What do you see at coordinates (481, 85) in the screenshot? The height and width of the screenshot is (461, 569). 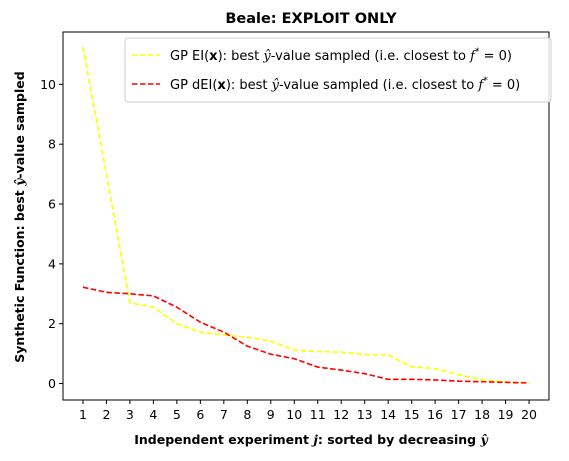 I see `legend-gp-dei-f: f` at bounding box center [481, 85].